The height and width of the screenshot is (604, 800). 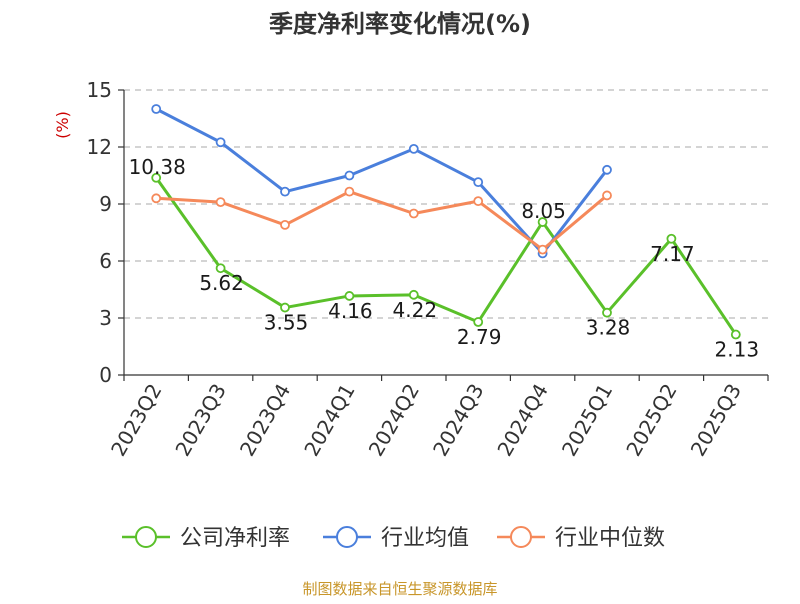 I want to click on legend-label: 行业中位数, so click(x=610, y=538).